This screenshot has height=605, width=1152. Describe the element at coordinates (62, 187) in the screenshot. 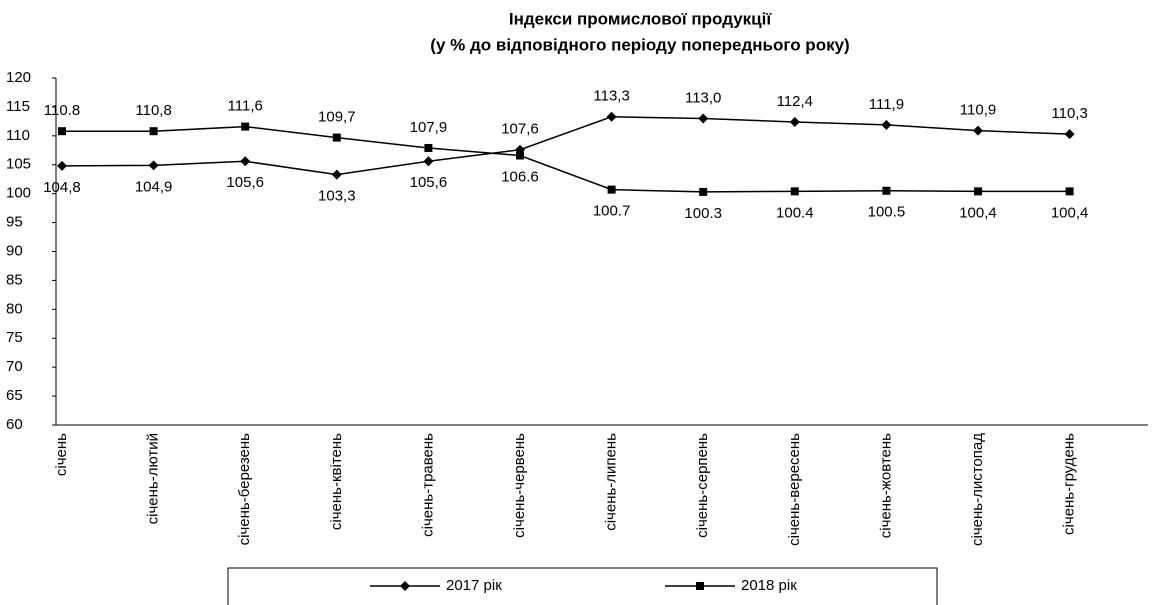

I see `data-label: 104,8` at that location.